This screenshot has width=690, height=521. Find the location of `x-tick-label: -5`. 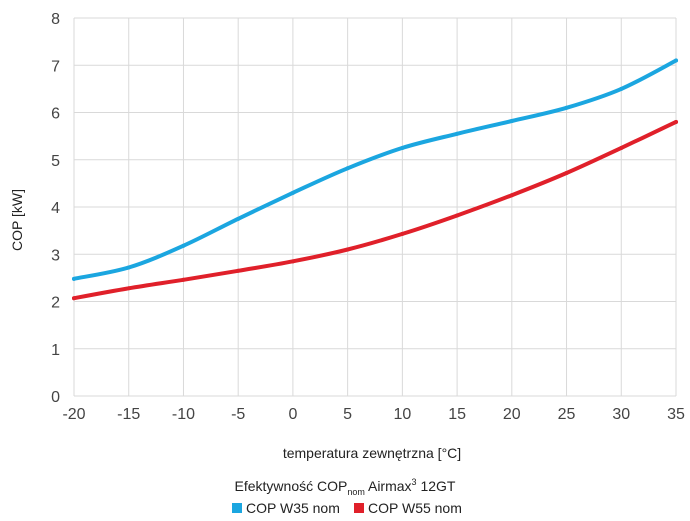

x-tick-label: -5 is located at coordinates (238, 414).